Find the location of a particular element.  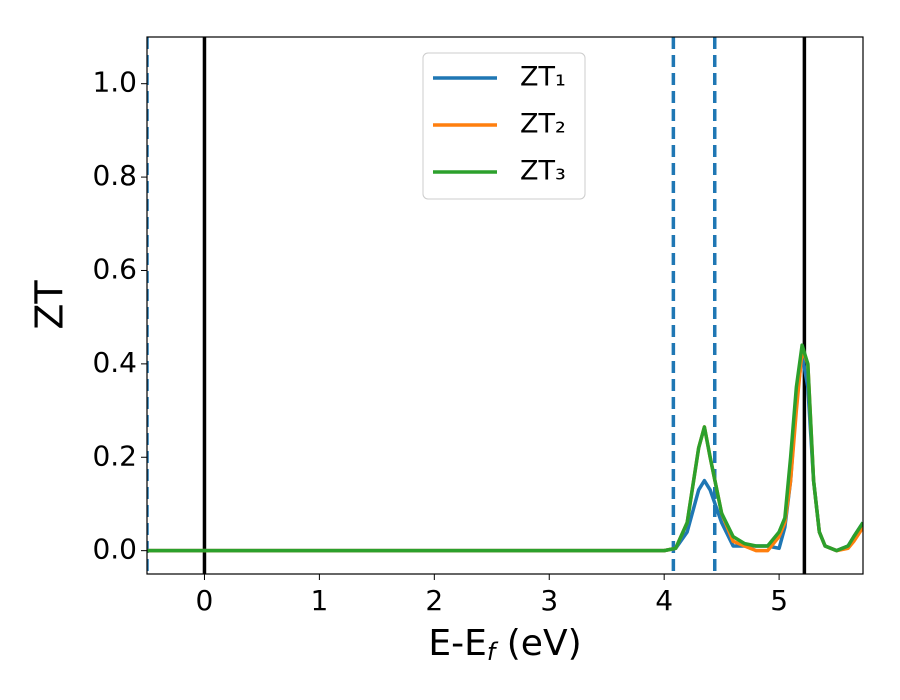

y-tick-label: 1.0 is located at coordinates (114, 82).